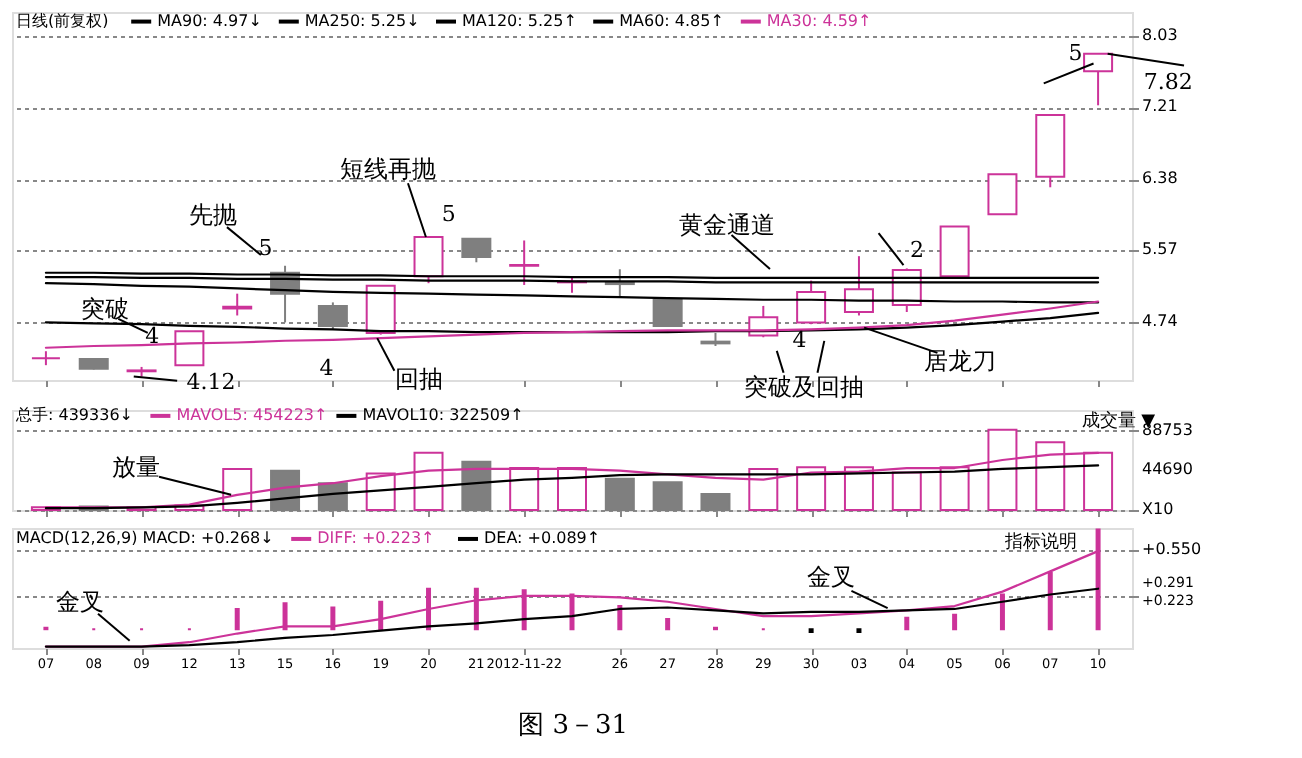 This screenshot has height=758, width=1302. I want to click on y-tick-label: +0.550, so click(1172, 548).